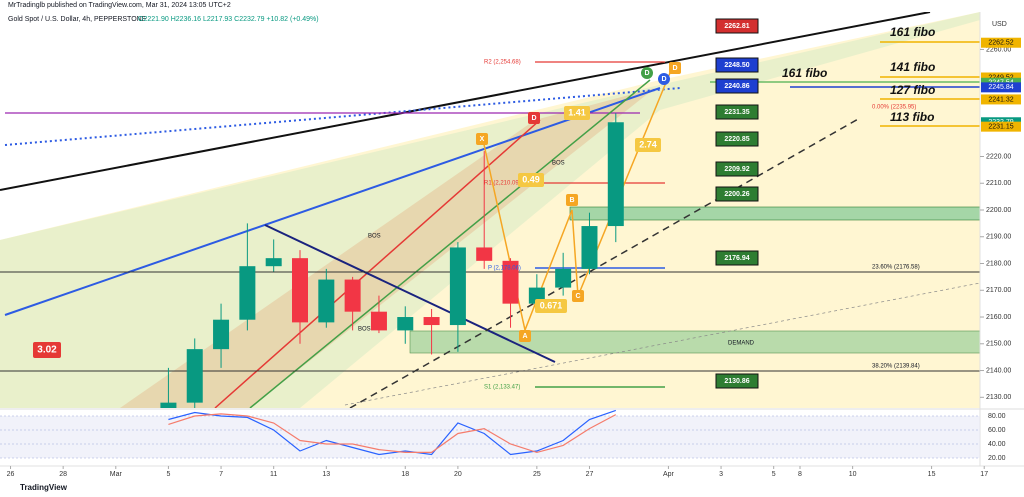 This screenshot has width=1024, height=497. What do you see at coordinates (273, 474) in the screenshot?
I see `x-tick-label: 11` at bounding box center [273, 474].